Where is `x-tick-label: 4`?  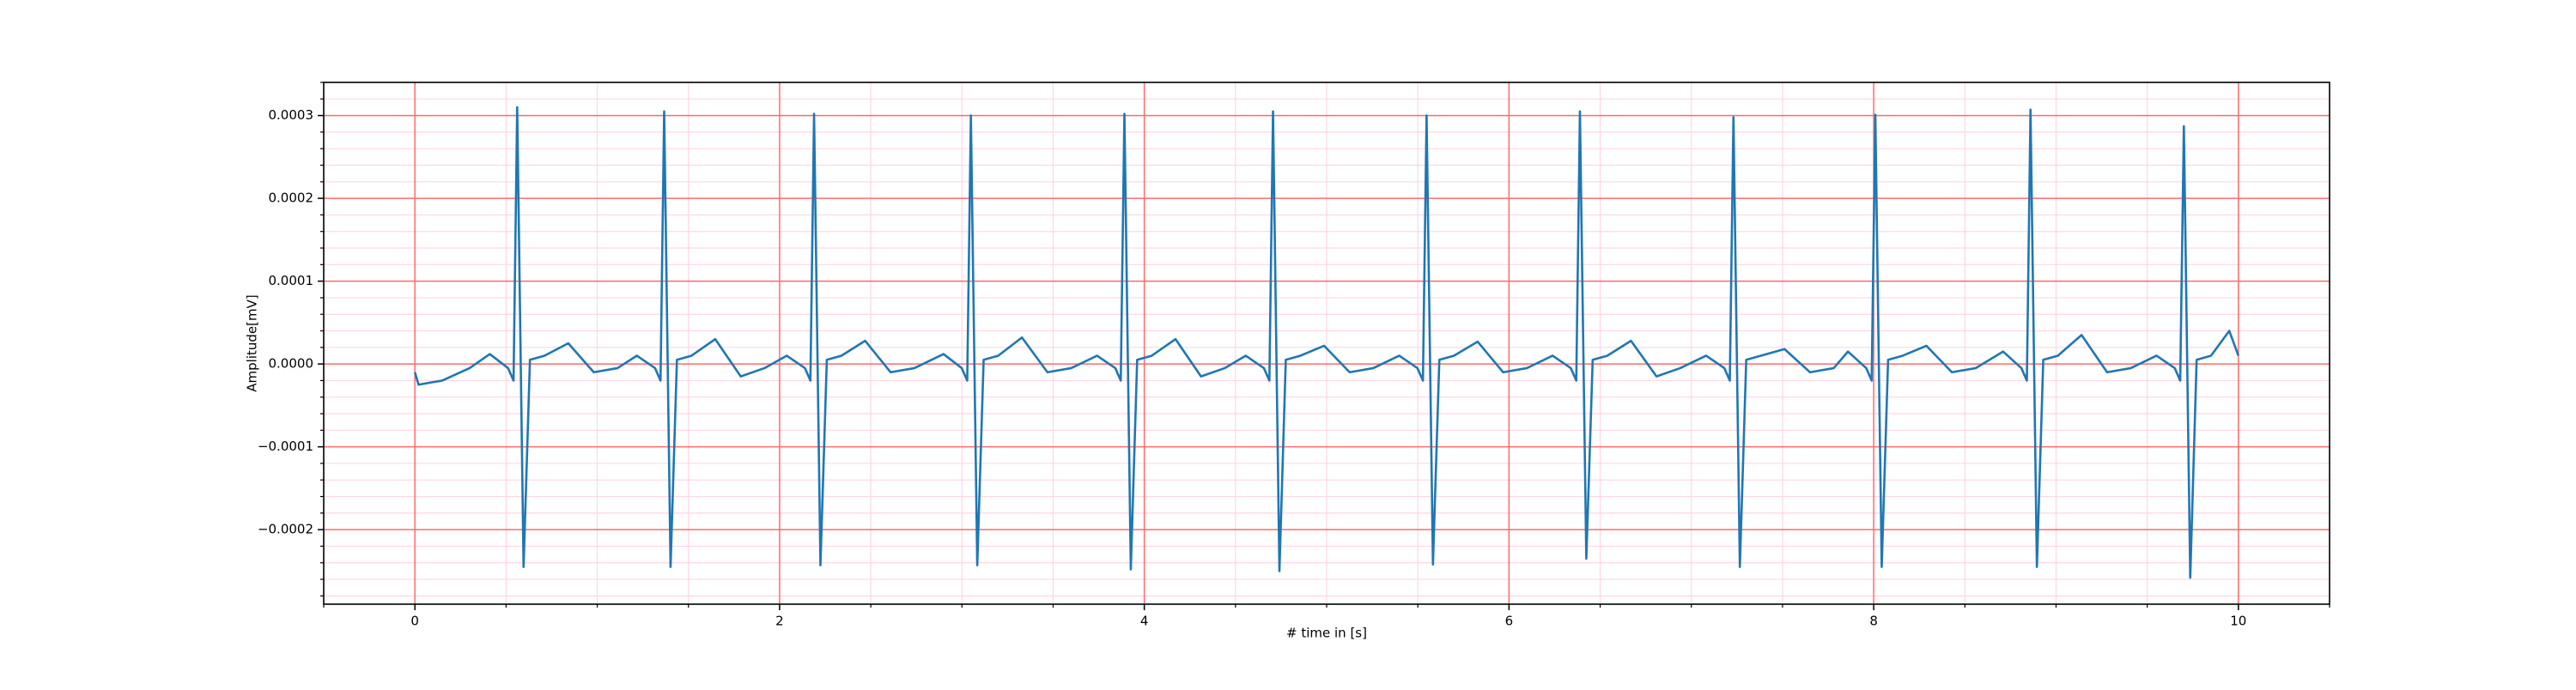 x-tick-label: 4 is located at coordinates (1144, 621).